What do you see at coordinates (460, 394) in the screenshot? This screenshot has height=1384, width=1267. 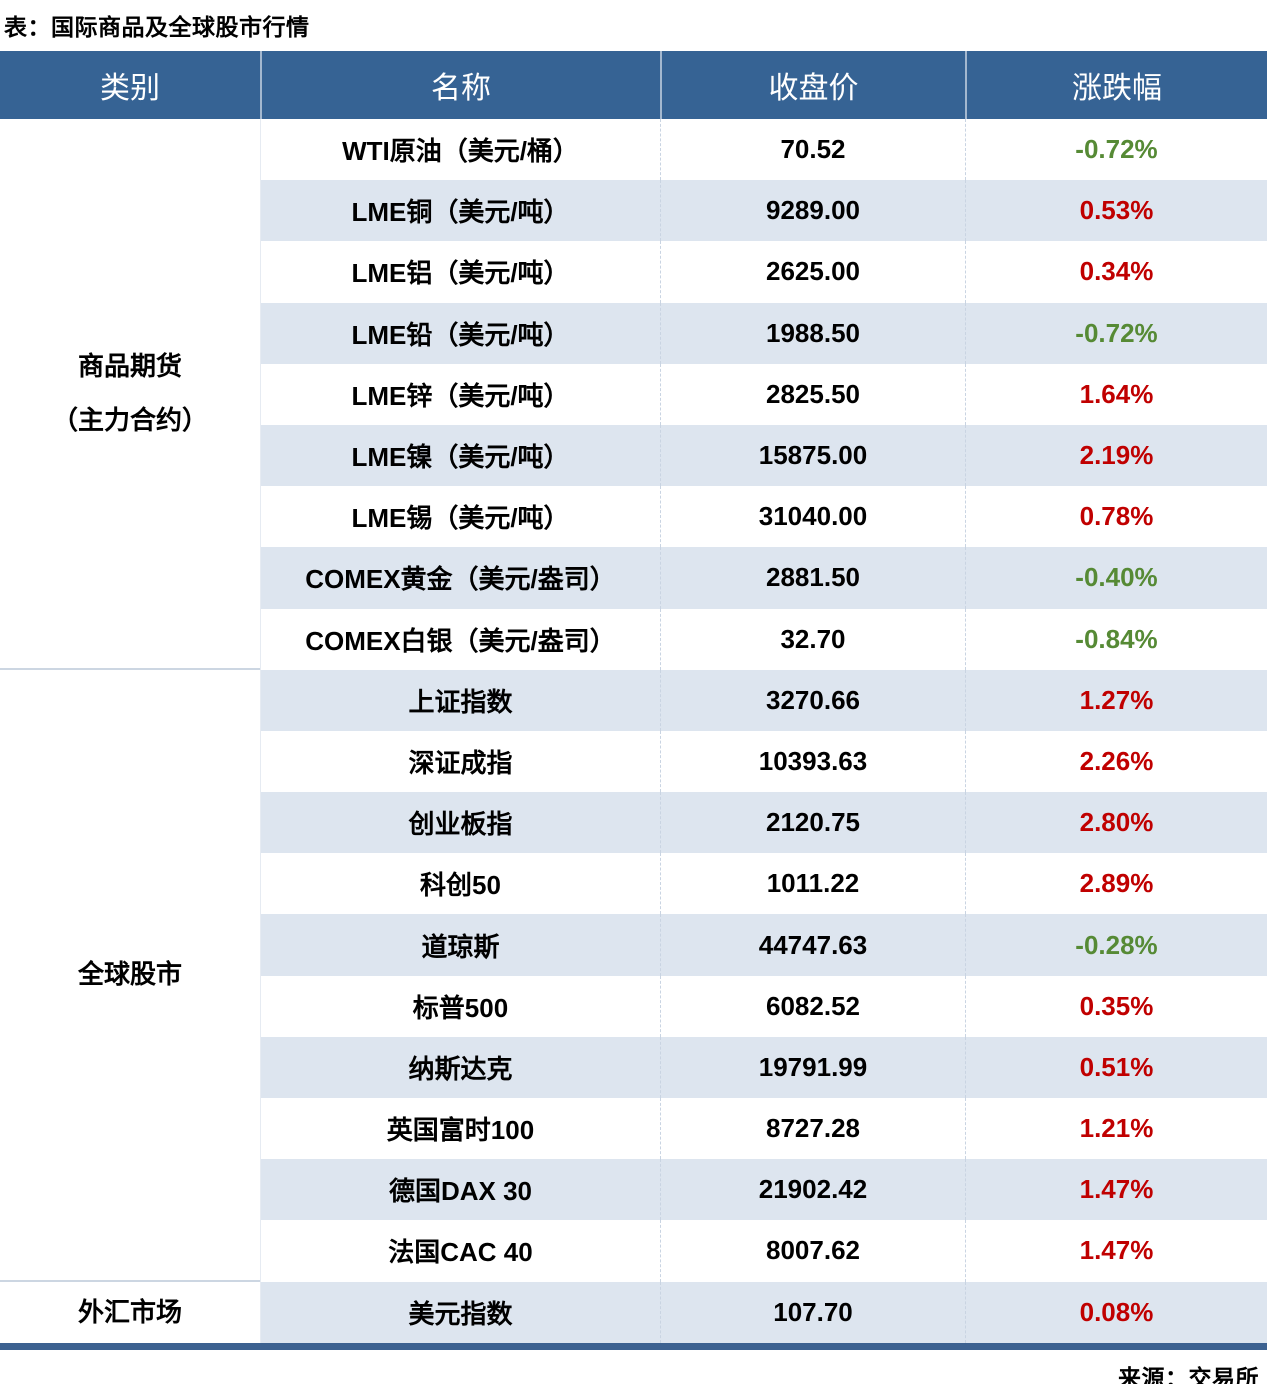 I see `name-cell: LME锌（美元/吨）` at bounding box center [460, 394].